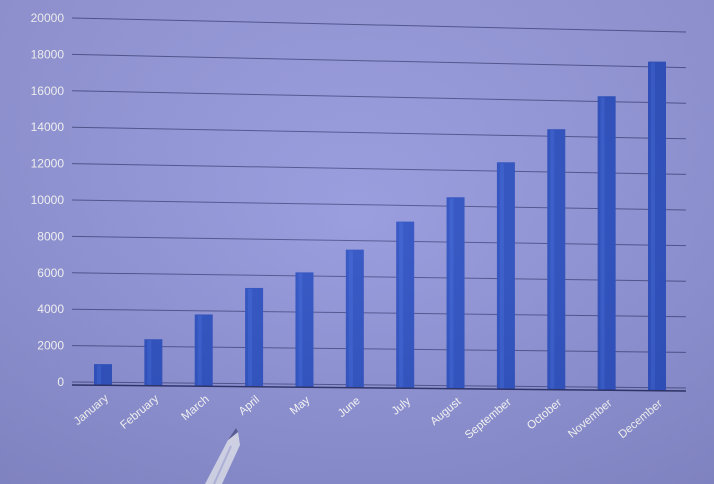 The width and height of the screenshot is (714, 484). I want to click on x-category-label: October, so click(544, 415).